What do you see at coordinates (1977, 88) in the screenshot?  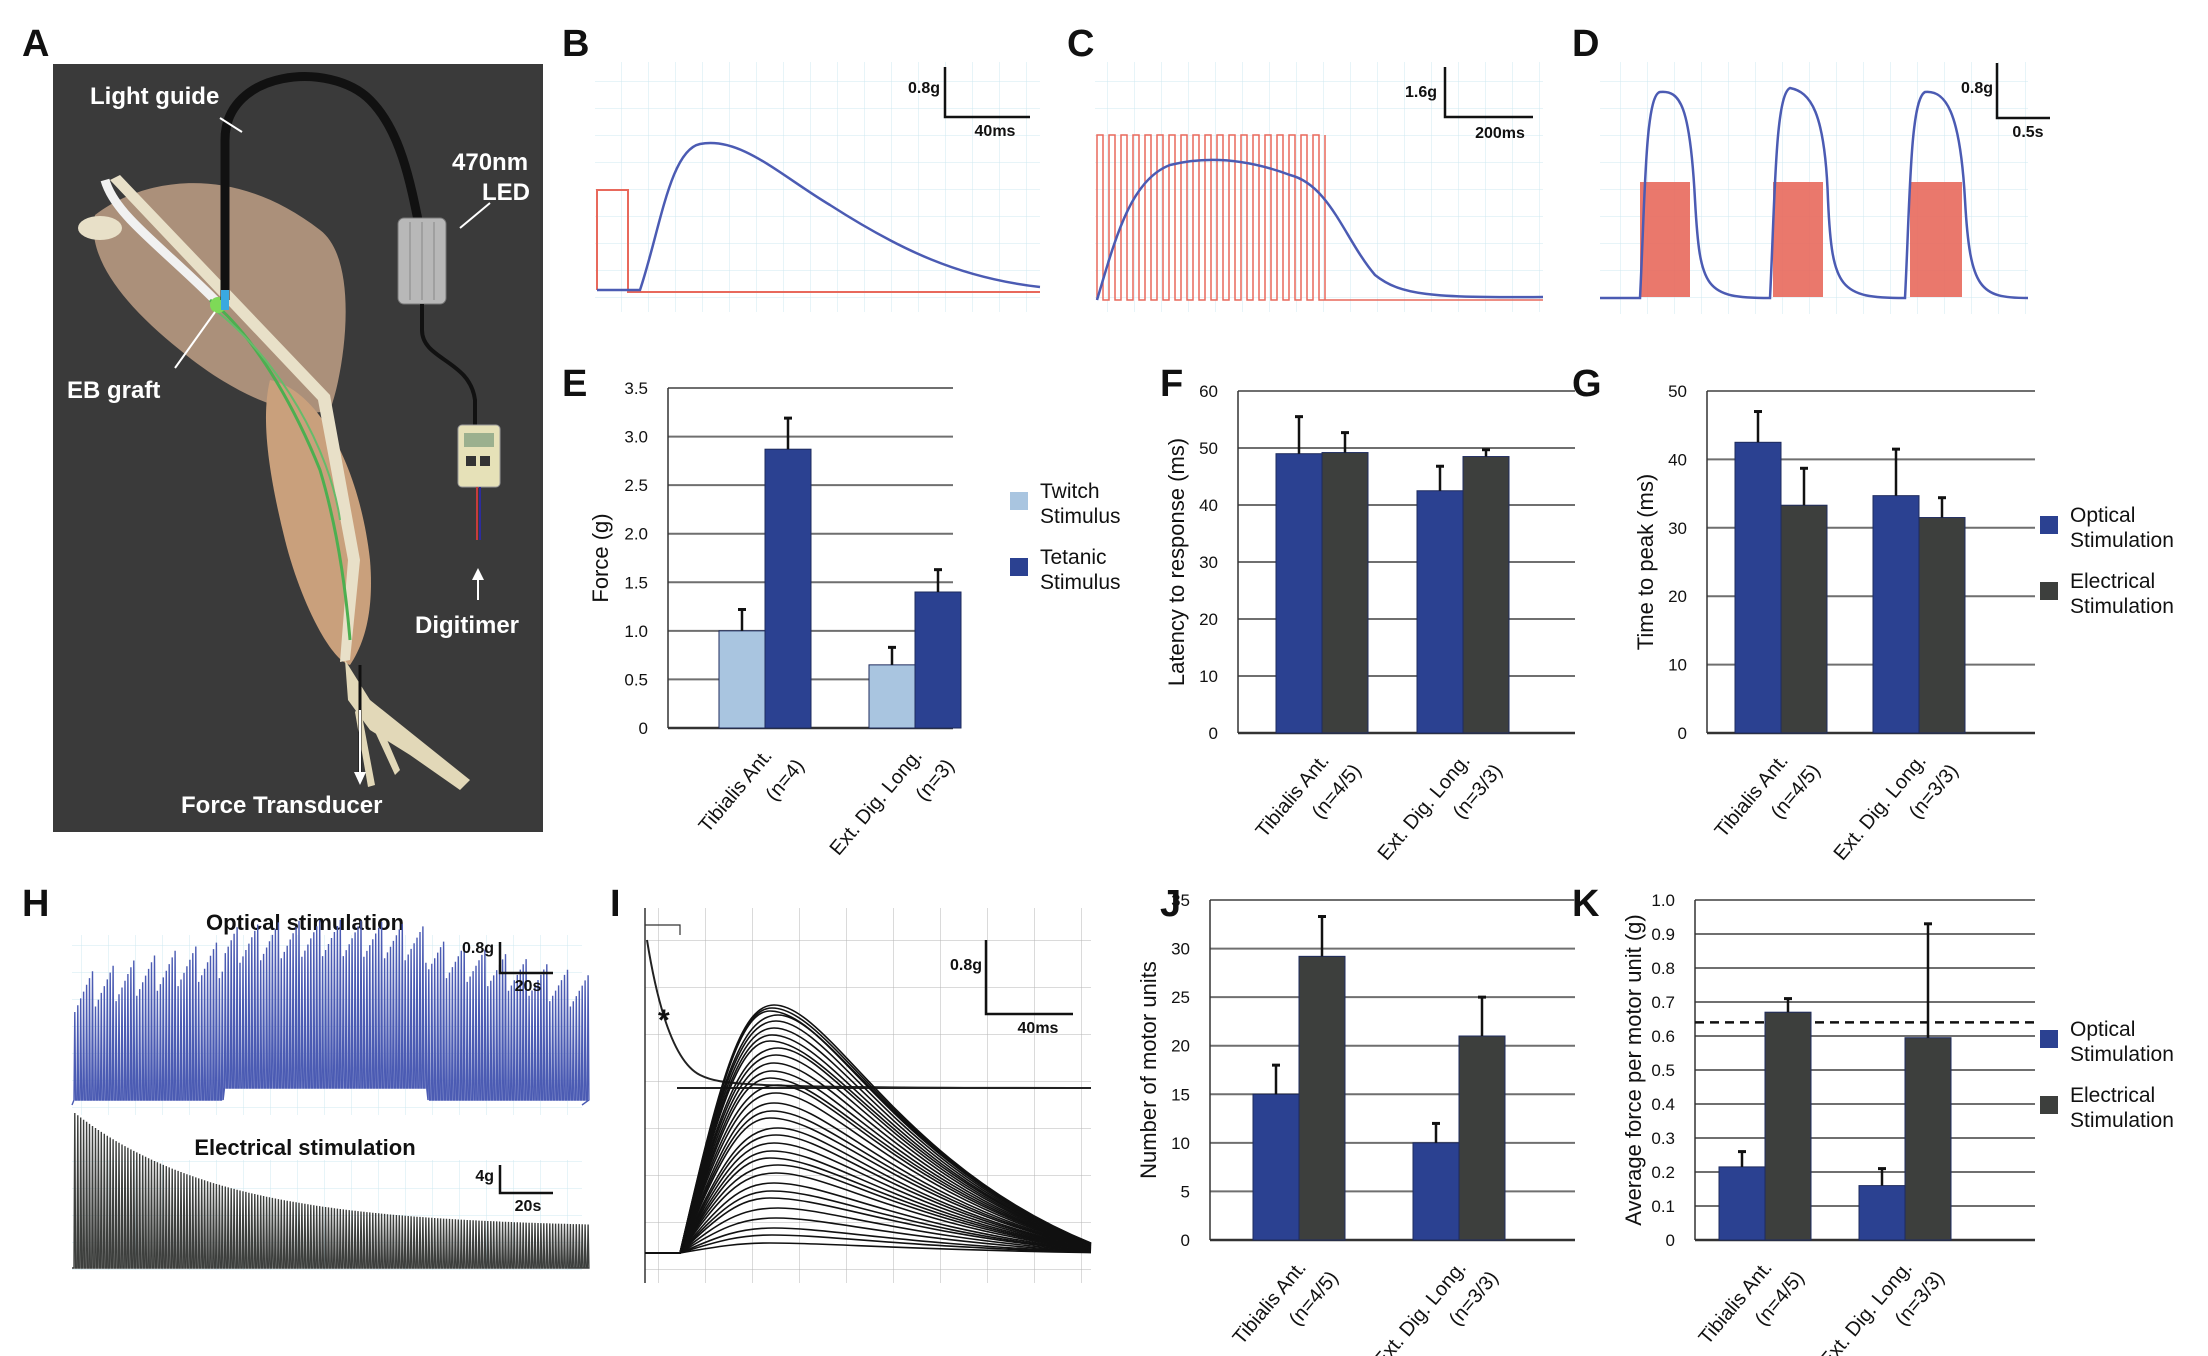 I see `scale-y-d: 0.8g` at bounding box center [1977, 88].